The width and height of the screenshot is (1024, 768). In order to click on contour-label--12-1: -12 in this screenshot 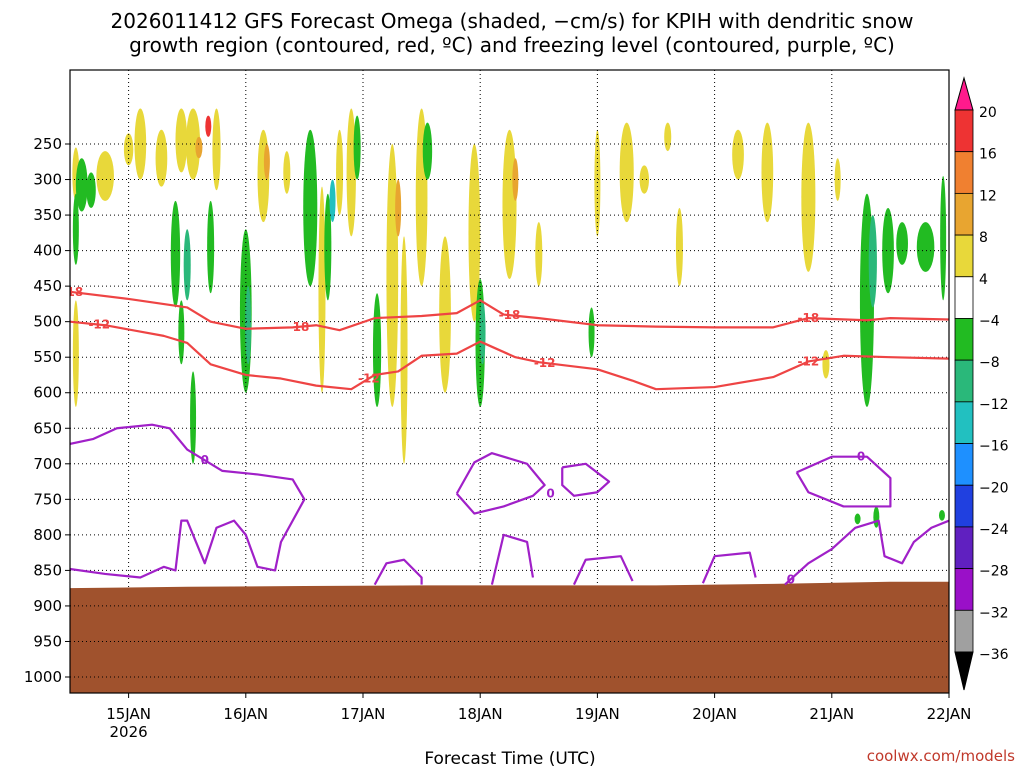, I will do `click(369, 379)`.